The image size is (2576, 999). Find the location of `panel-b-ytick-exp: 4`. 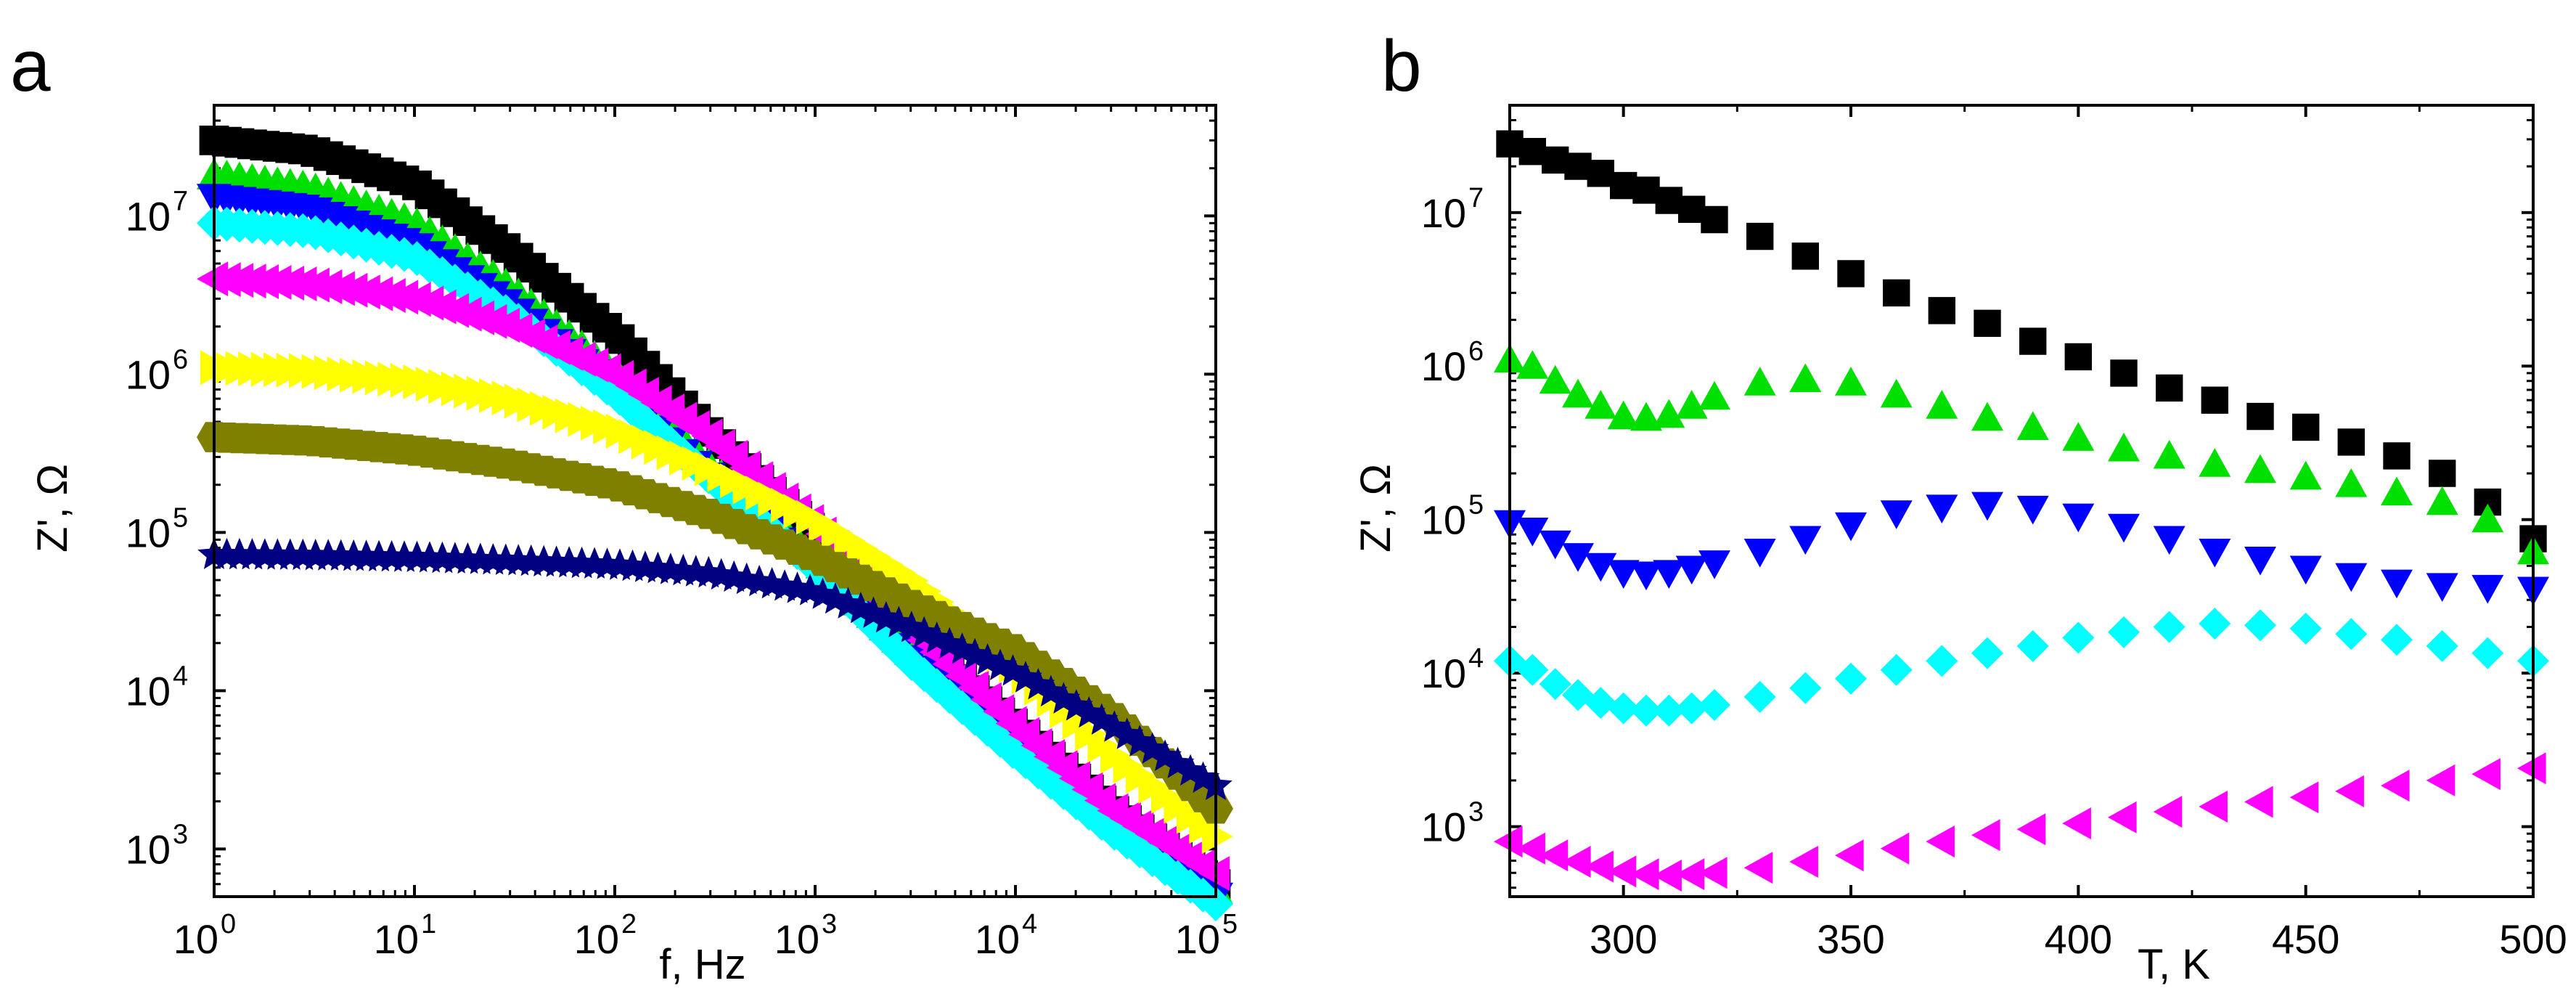

panel-b-ytick-exp: 4 is located at coordinates (1476, 659).